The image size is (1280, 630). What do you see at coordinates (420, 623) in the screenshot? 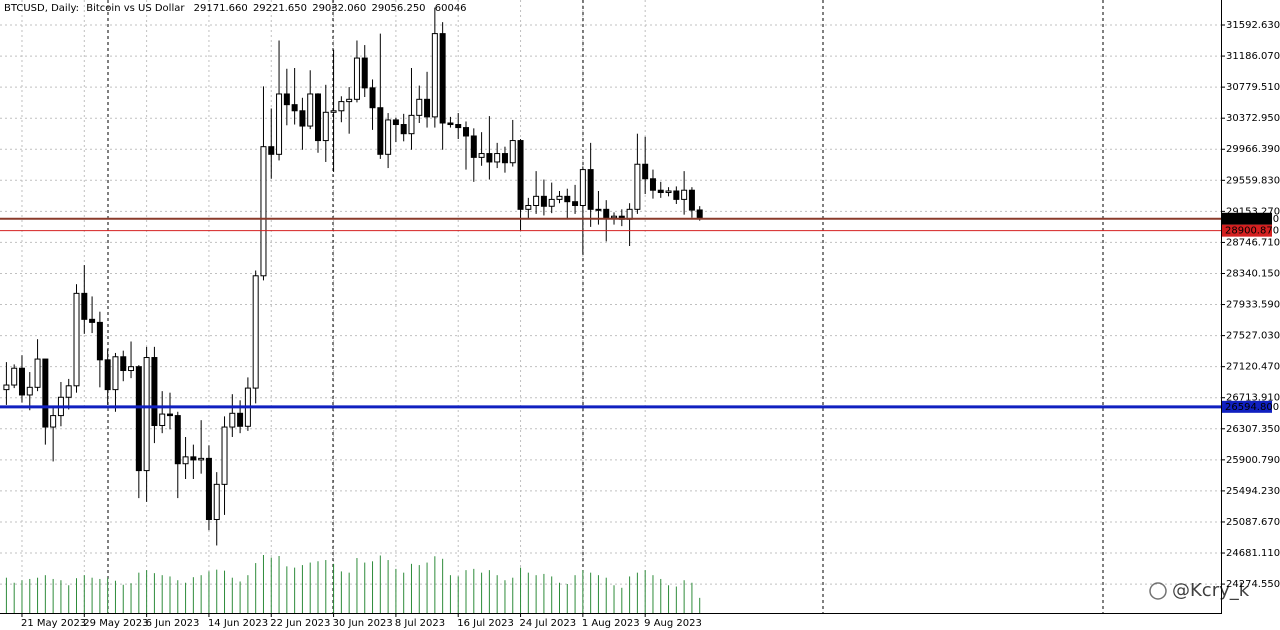
I see `x-tick-label: 8 Jul 2023` at bounding box center [420, 623].